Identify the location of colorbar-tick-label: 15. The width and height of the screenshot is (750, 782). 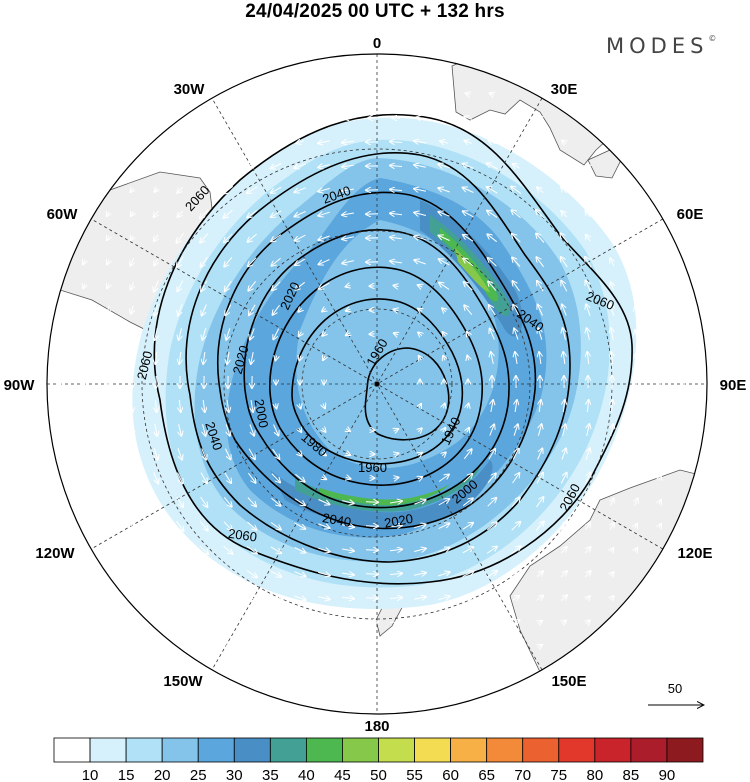
(126, 774).